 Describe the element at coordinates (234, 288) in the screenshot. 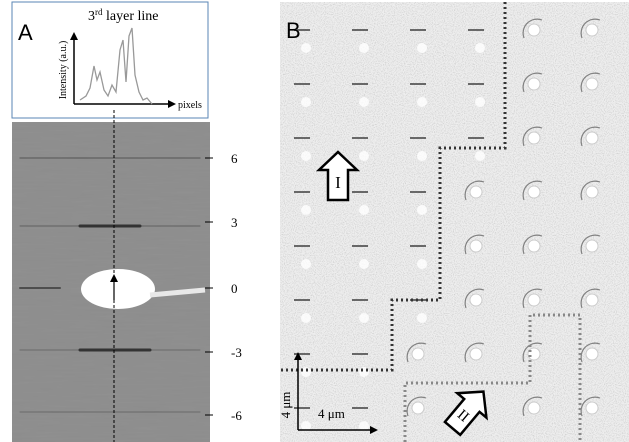

I see `tick-label: 0` at that location.